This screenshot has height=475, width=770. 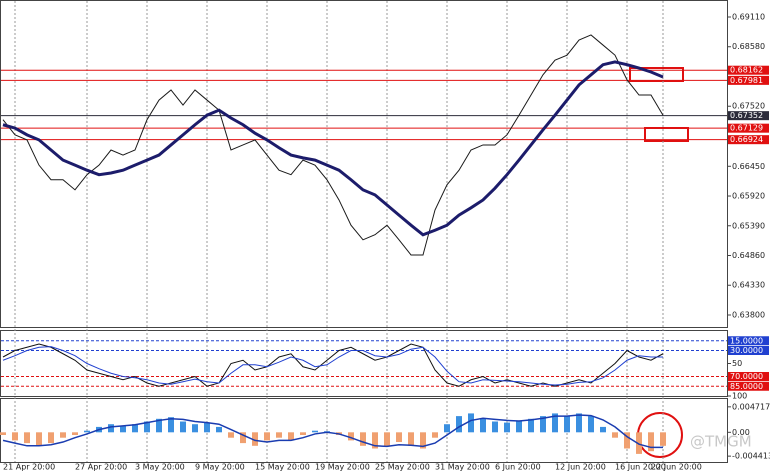 I want to click on y-tick-label: 100, so click(x=739, y=396).